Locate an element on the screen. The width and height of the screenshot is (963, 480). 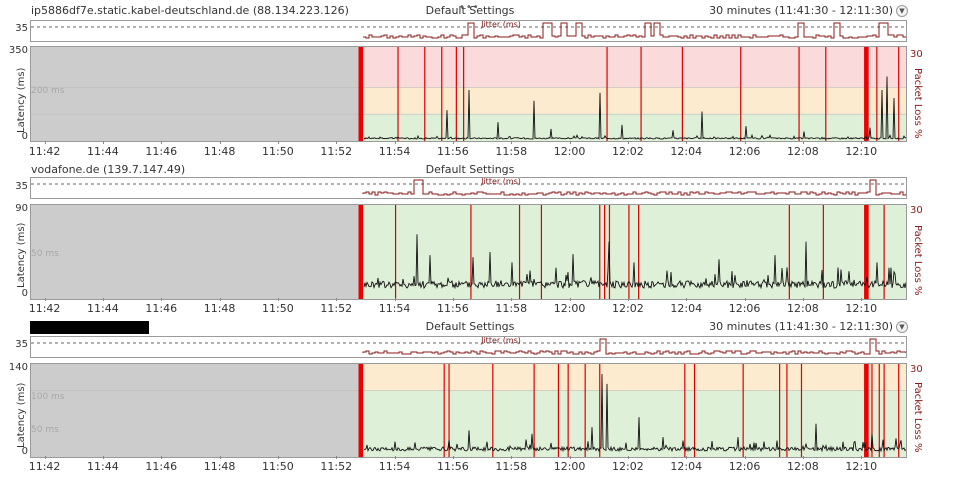
x-tick-label: 12:08 is located at coordinates (803, 308).